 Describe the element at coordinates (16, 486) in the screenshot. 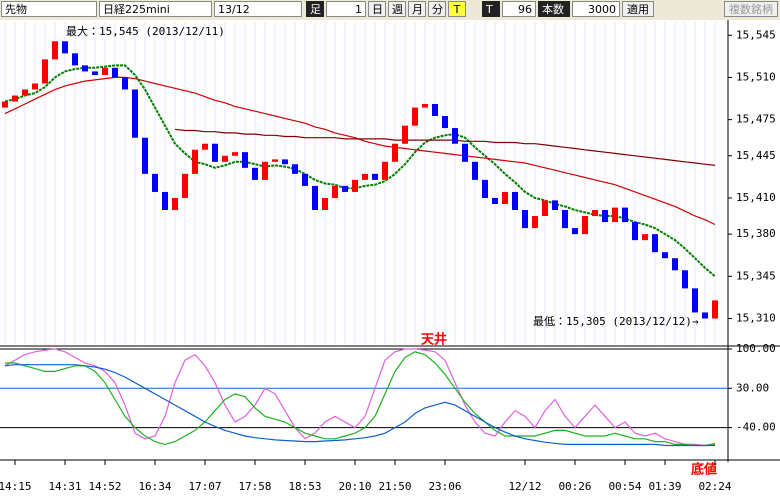

I see `x-tick-label: 14:15` at that location.